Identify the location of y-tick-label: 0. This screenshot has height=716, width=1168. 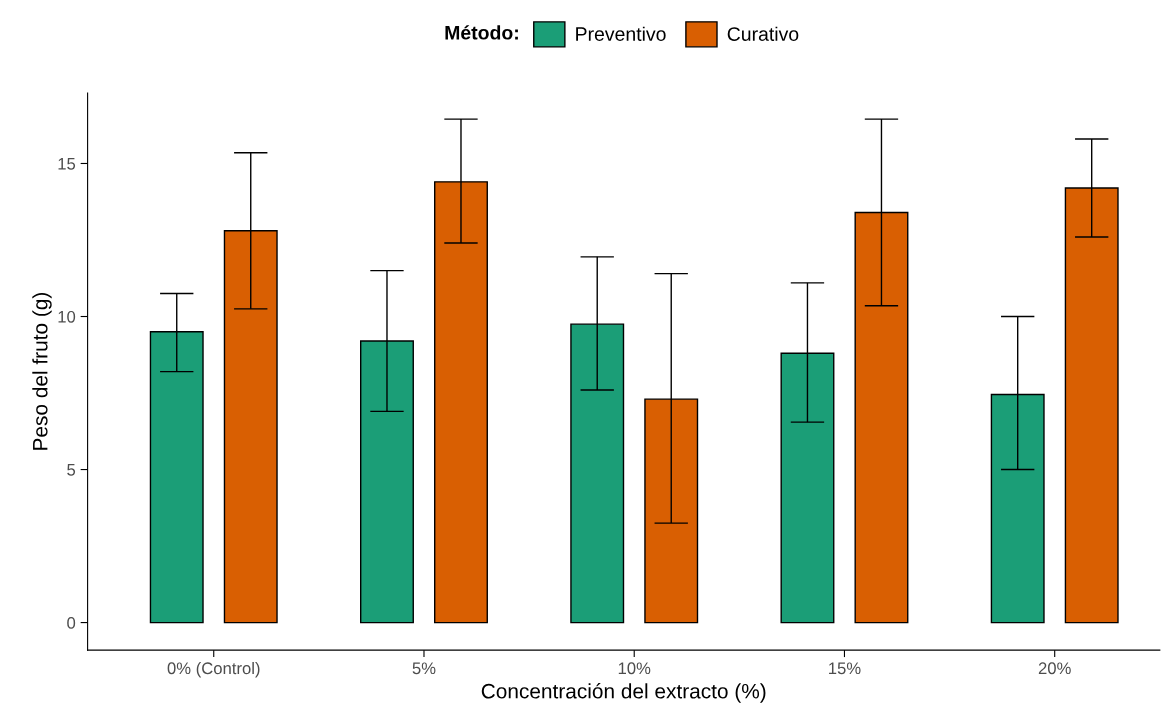
(71, 622).